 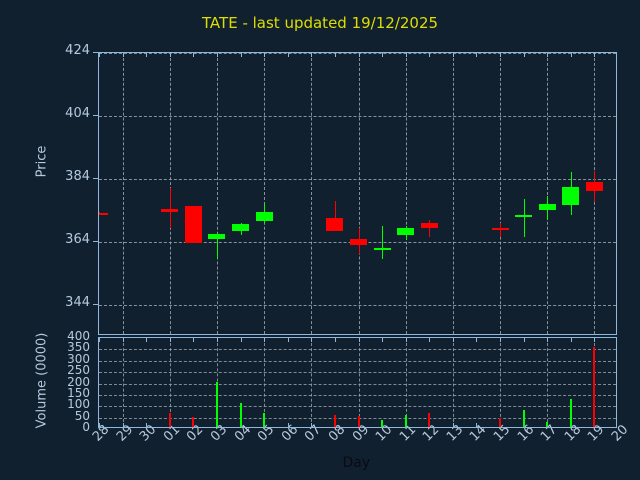 What do you see at coordinates (86, 427) in the screenshot?
I see `volume-tick-label: 0` at bounding box center [86, 427].